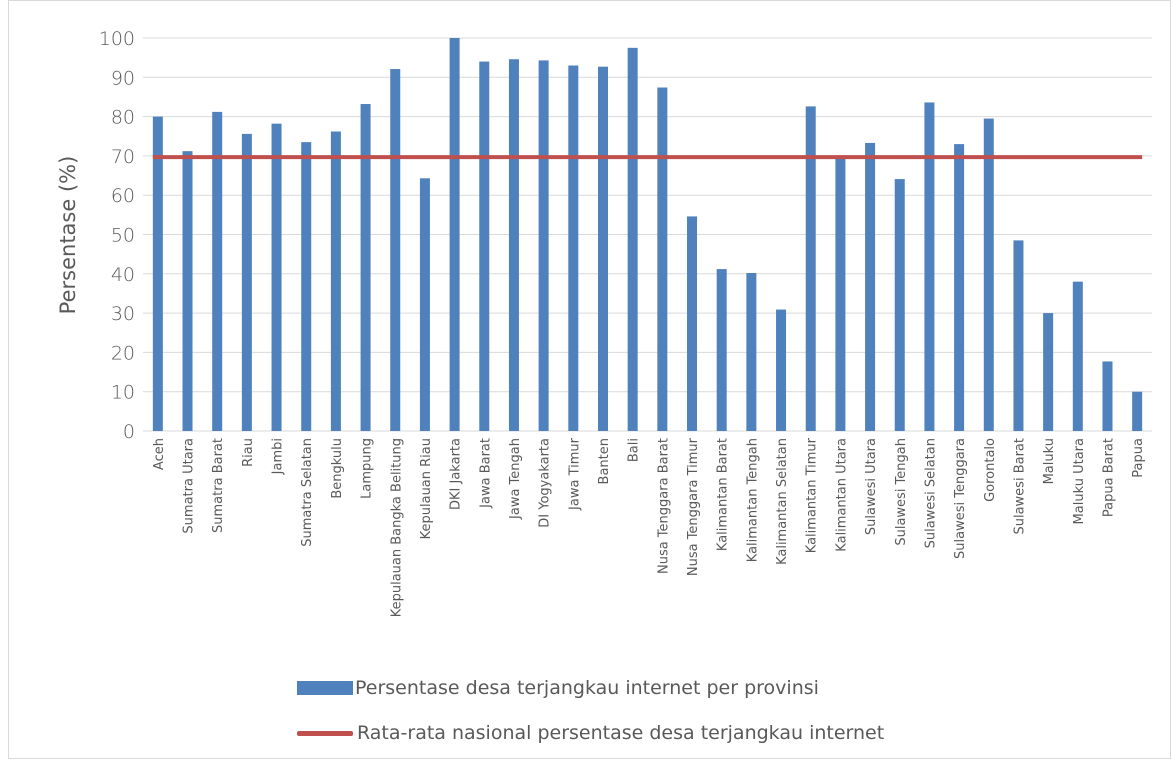  What do you see at coordinates (1019, 486) in the screenshot?
I see `x-tick-label: Sulawesi Barat` at bounding box center [1019, 486].